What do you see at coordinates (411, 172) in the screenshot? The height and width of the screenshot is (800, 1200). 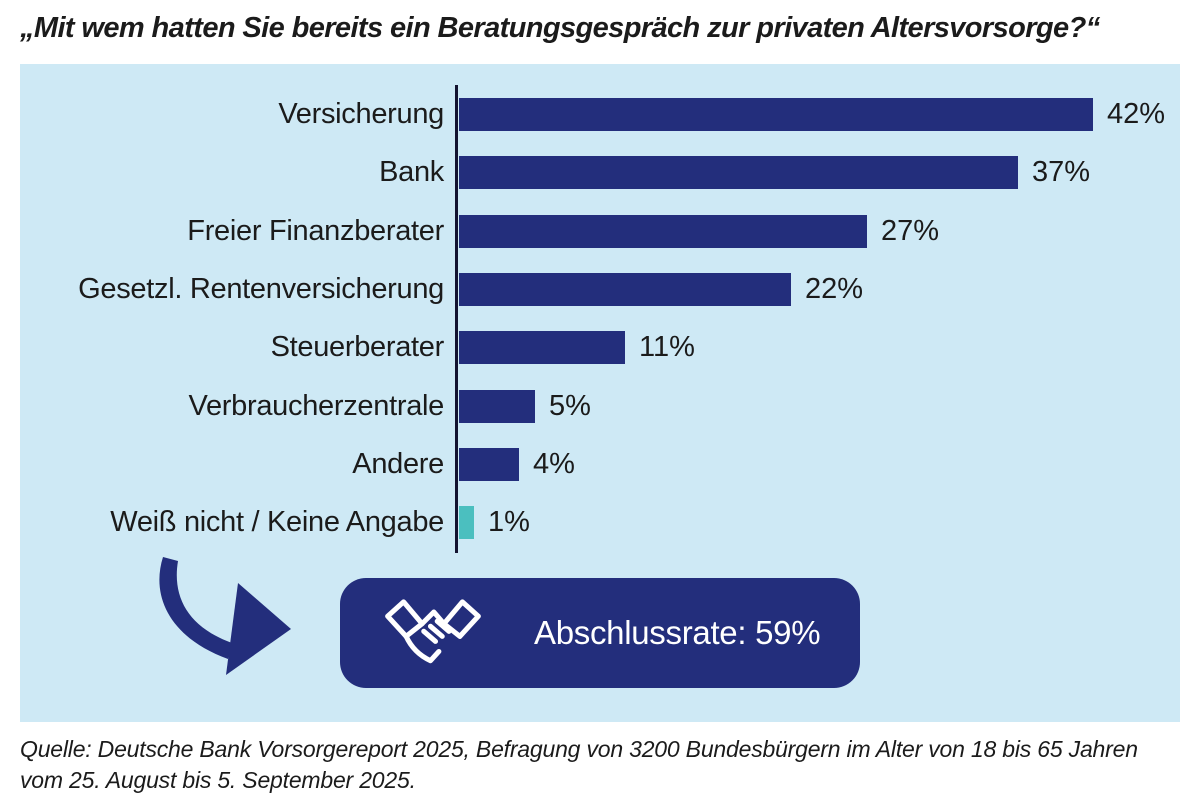 I see `category-label: Bank` at bounding box center [411, 172].